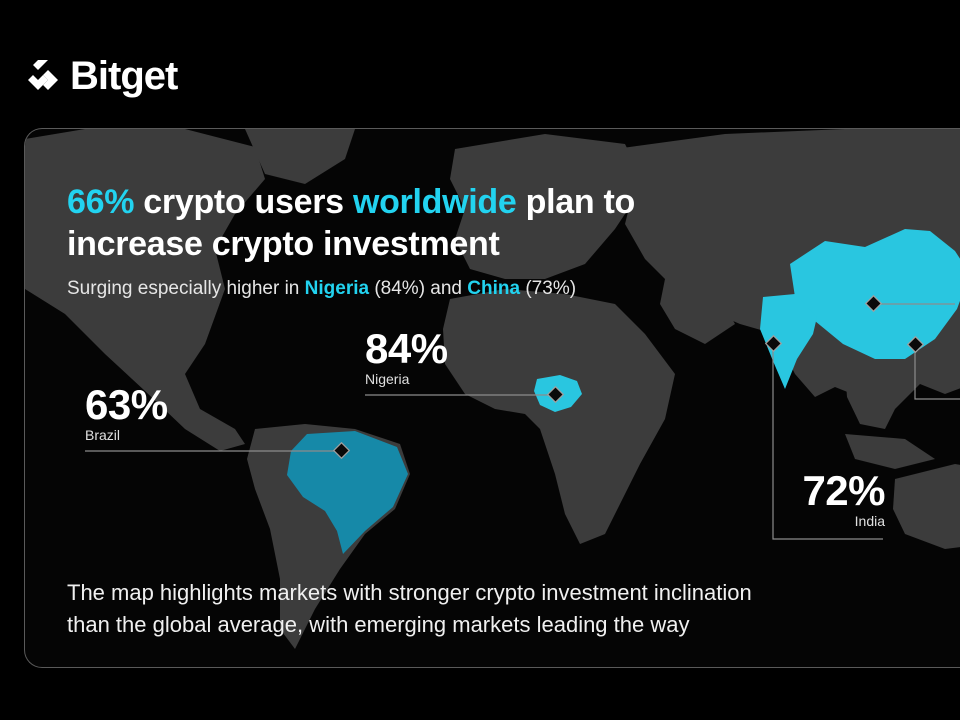 This screenshot has height=720, width=960. I want to click on subheadline-prefix: Surging especially higher in, so click(186, 288).